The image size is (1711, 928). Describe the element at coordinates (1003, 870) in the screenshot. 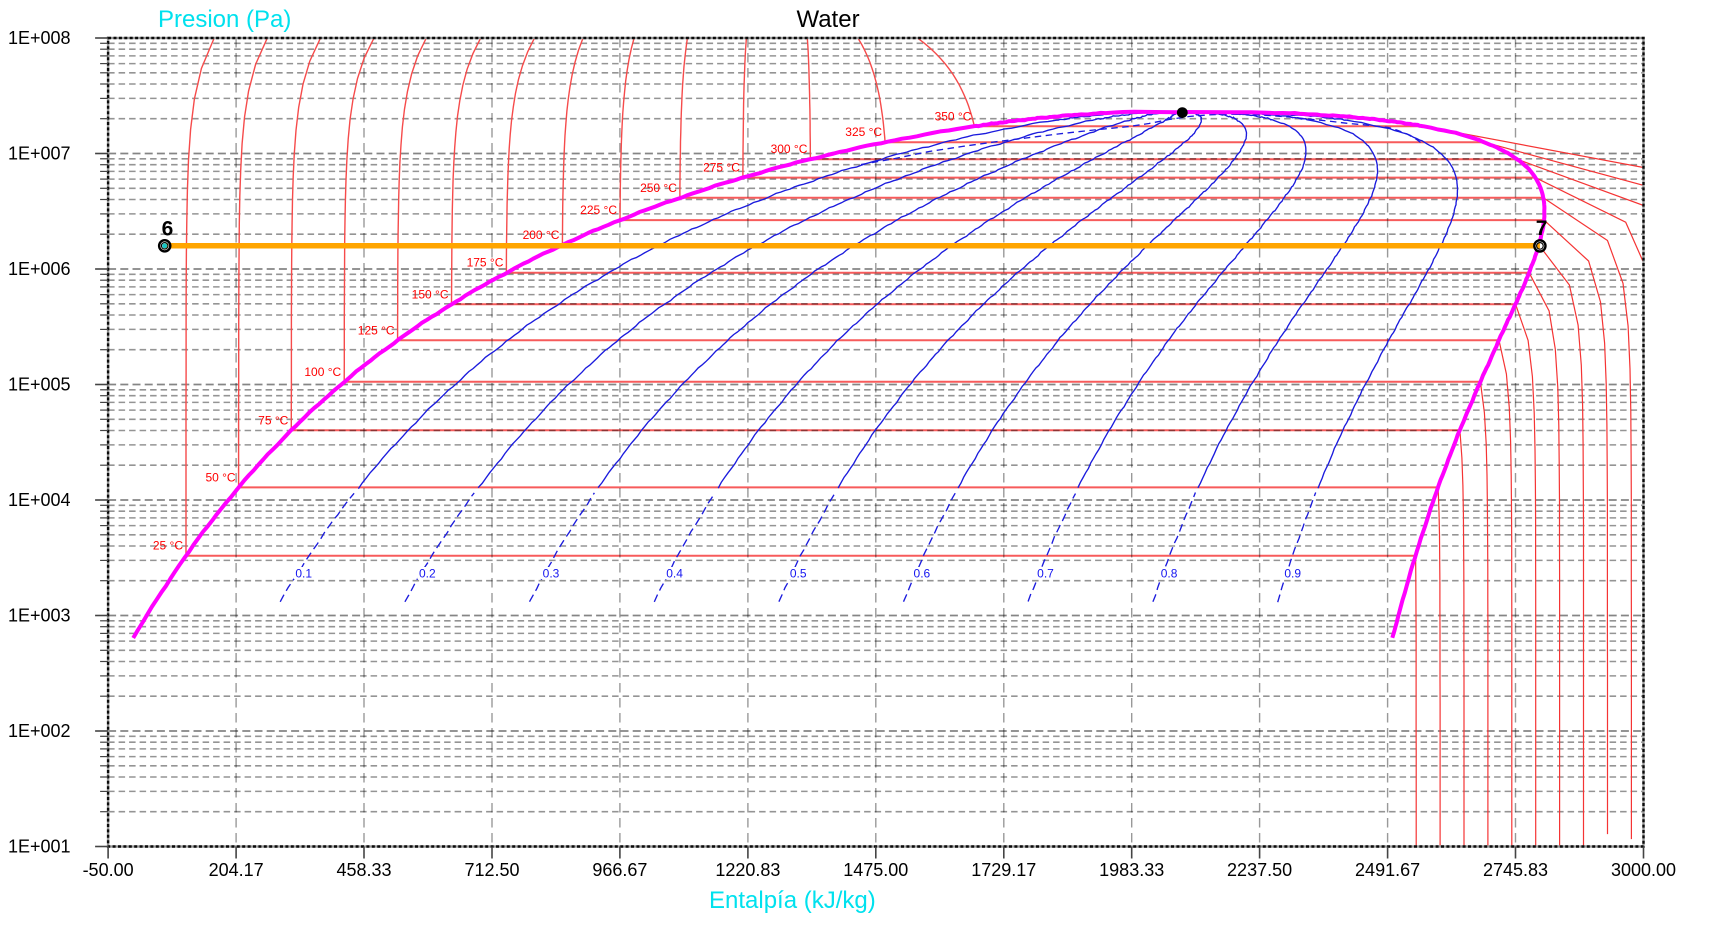

I see `svg-text: 1729.17` at that location.